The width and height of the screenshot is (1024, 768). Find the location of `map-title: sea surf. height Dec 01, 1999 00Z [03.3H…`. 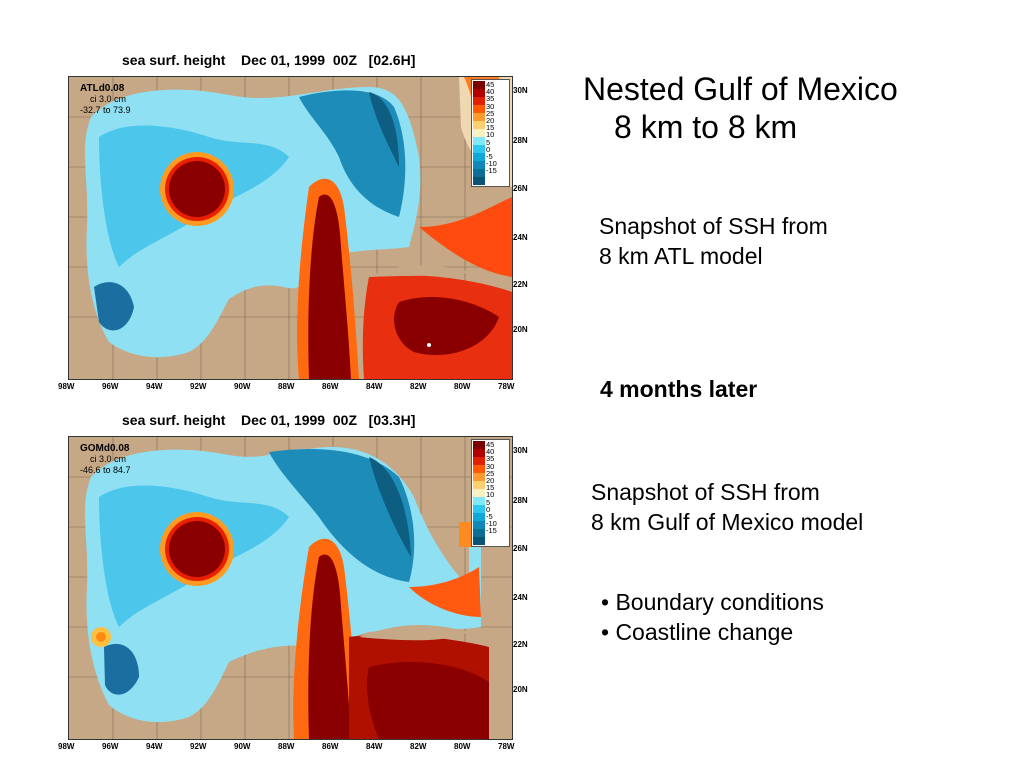

map-title: sea surf. height Dec 01, 1999 00Z [03.3H… is located at coordinates (269, 420).